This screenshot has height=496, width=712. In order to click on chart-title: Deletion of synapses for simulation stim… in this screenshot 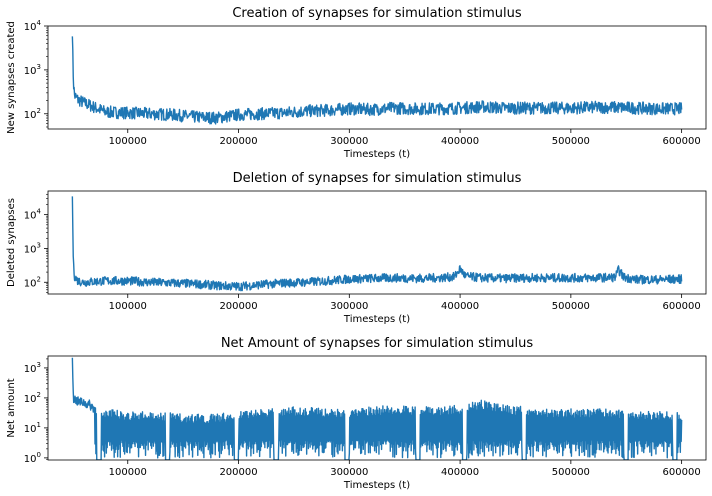, I will do `click(377, 178)`.